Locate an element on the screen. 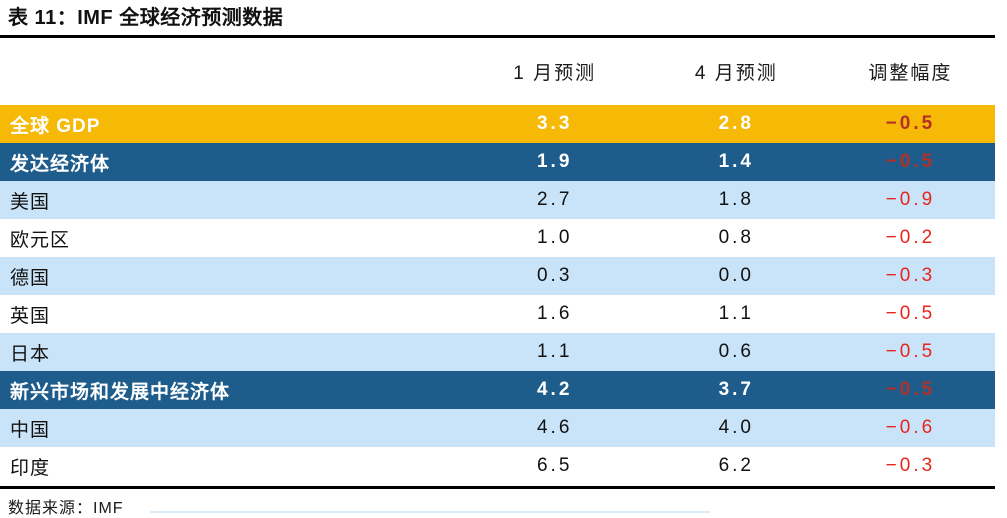 The width and height of the screenshot is (1007, 518). jan-value: 1.9 is located at coordinates (554, 161).